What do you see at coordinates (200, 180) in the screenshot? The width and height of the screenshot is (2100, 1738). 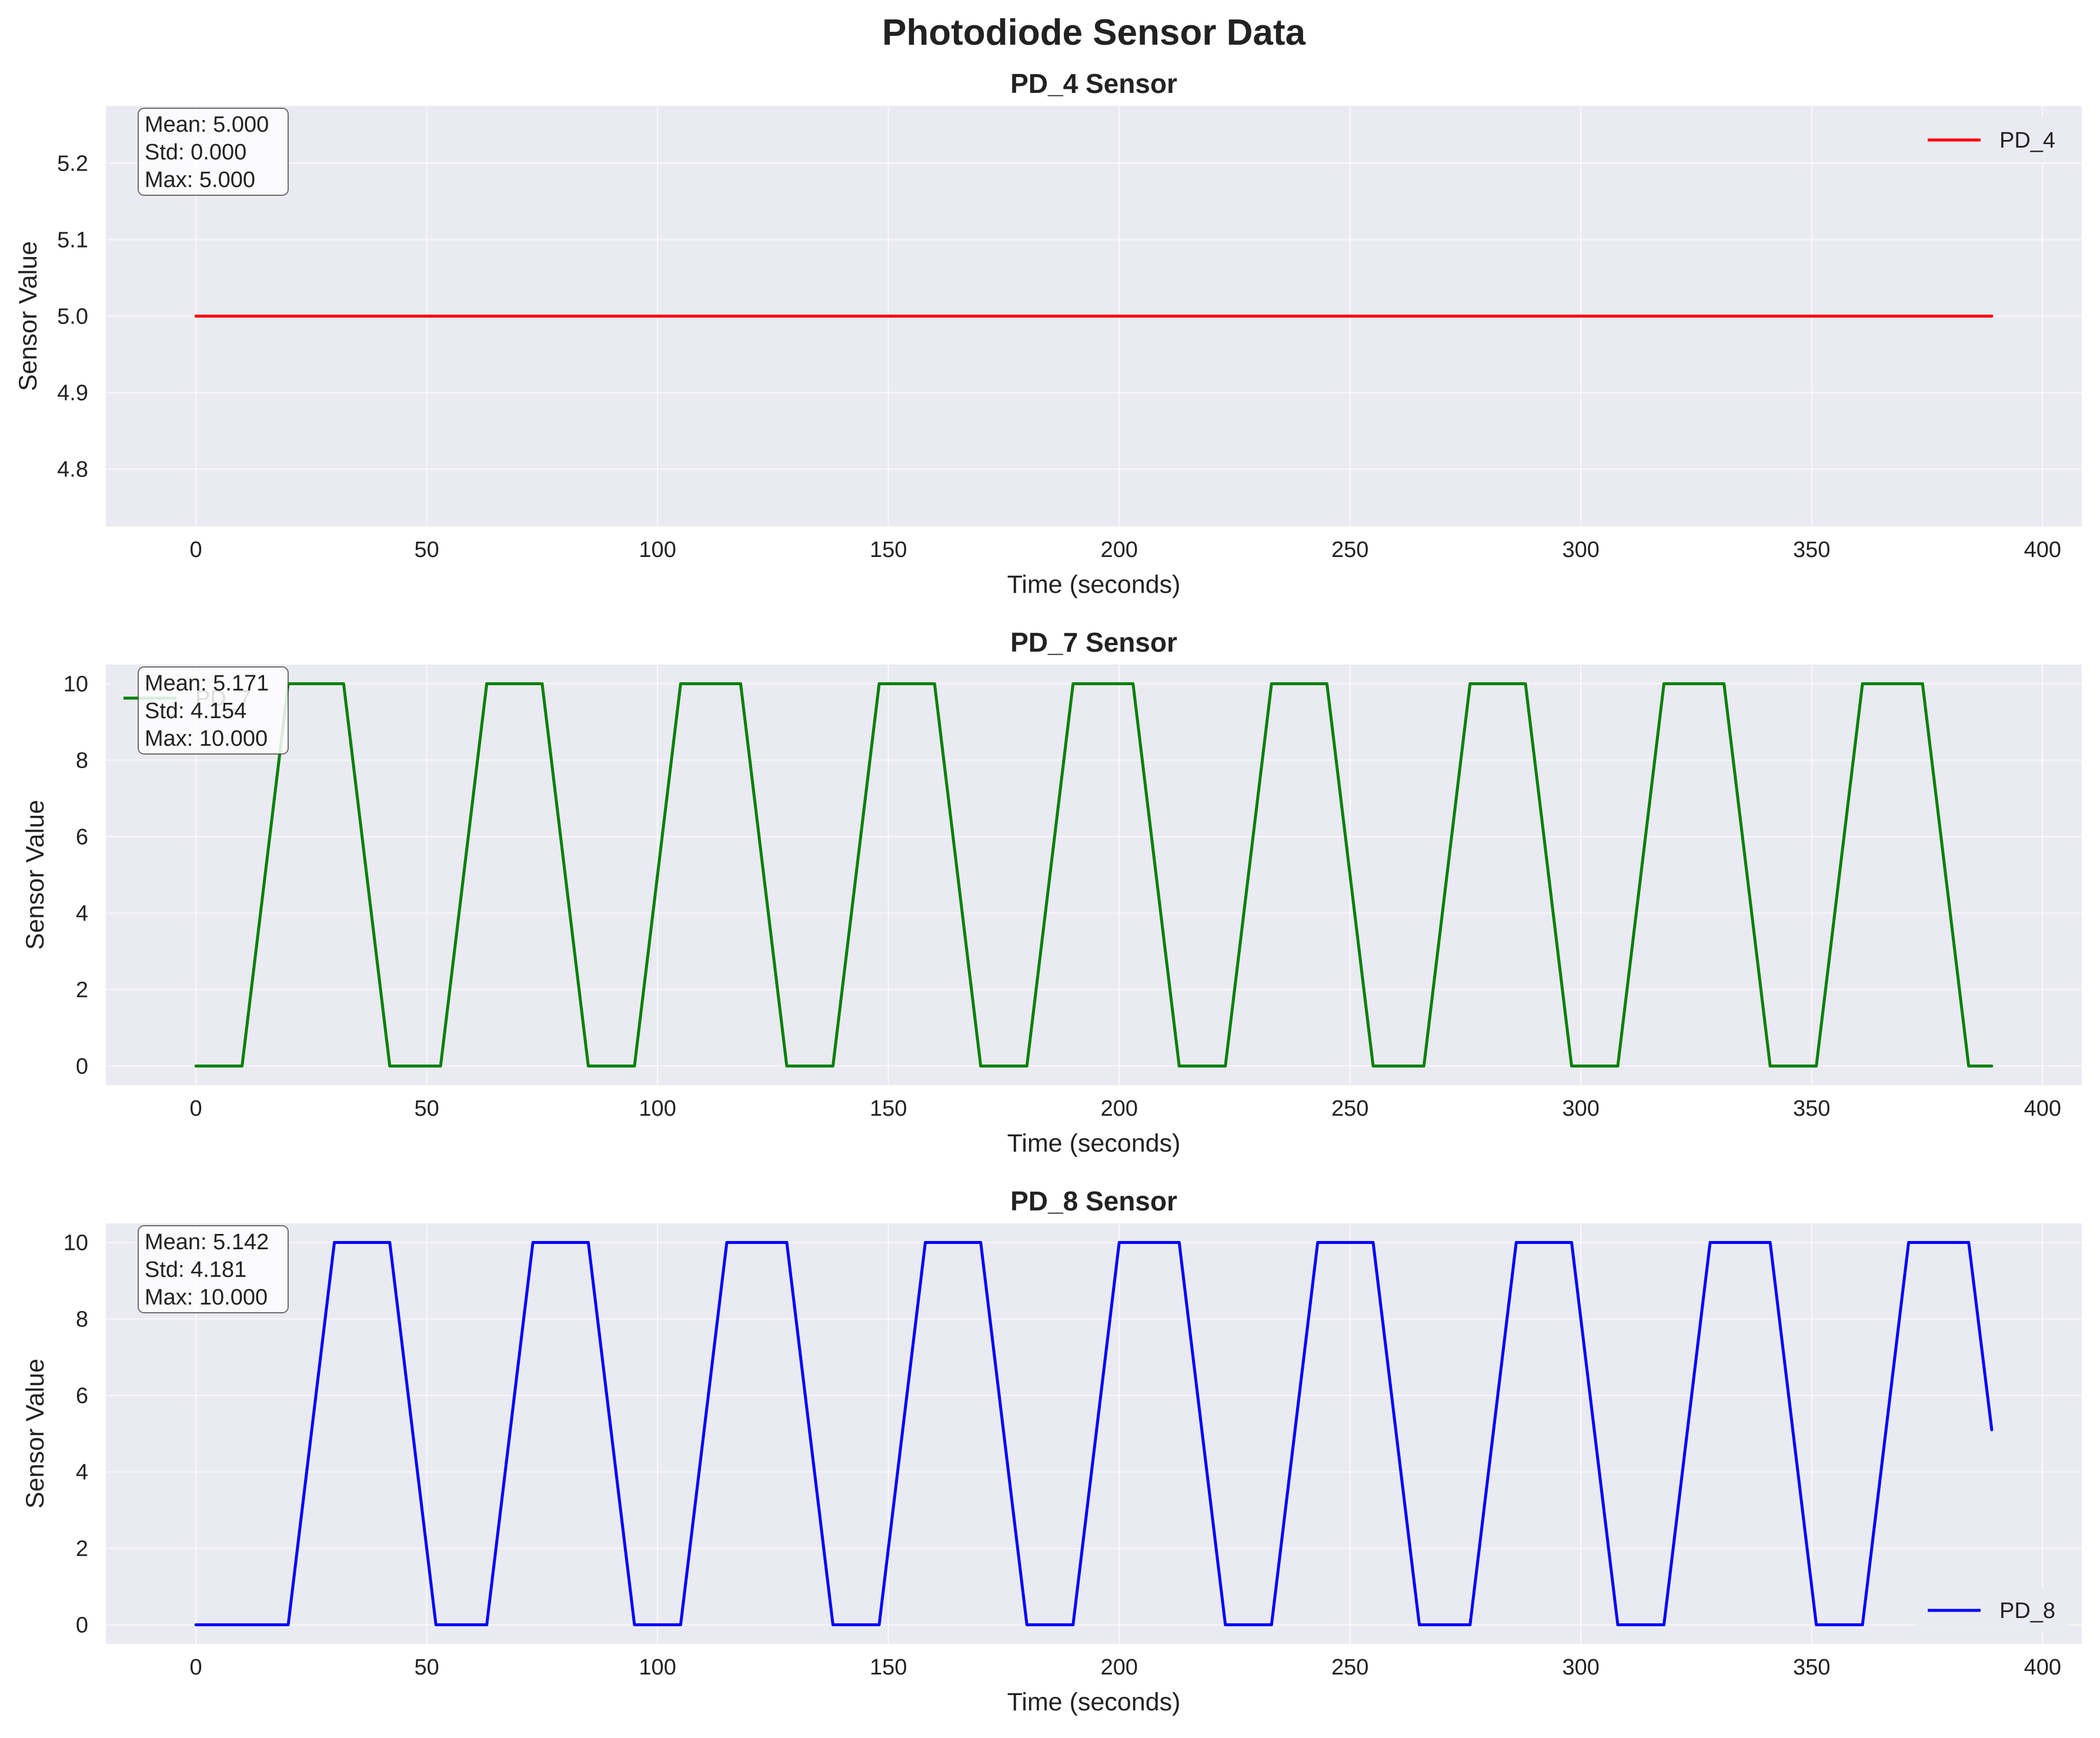 I see `stats-line: Max: 5.000` at bounding box center [200, 180].